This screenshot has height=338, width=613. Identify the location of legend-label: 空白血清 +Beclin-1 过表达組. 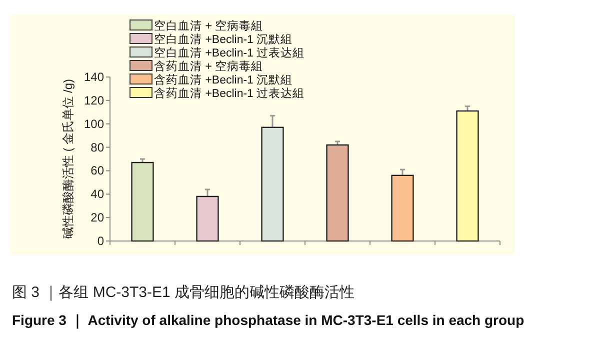
(229, 53).